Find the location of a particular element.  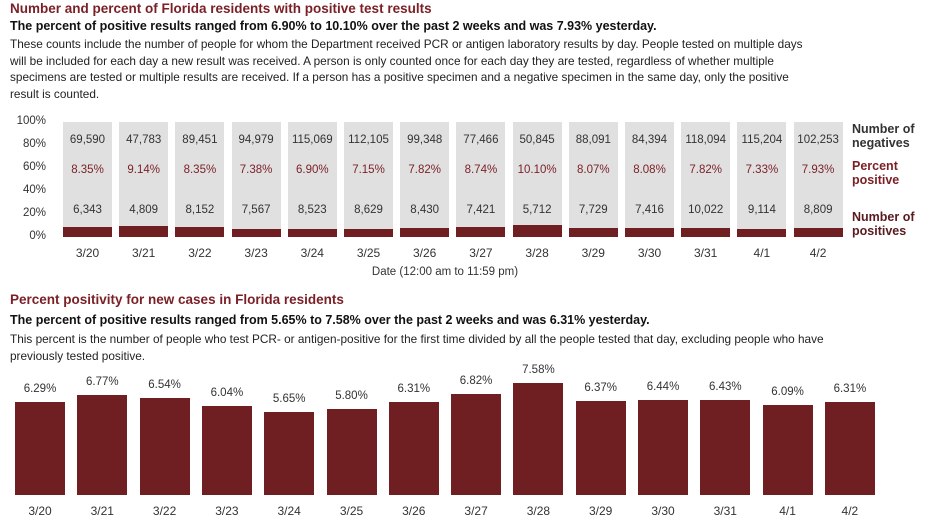

chart1-percent-label: 7.33% is located at coordinates (762, 170).